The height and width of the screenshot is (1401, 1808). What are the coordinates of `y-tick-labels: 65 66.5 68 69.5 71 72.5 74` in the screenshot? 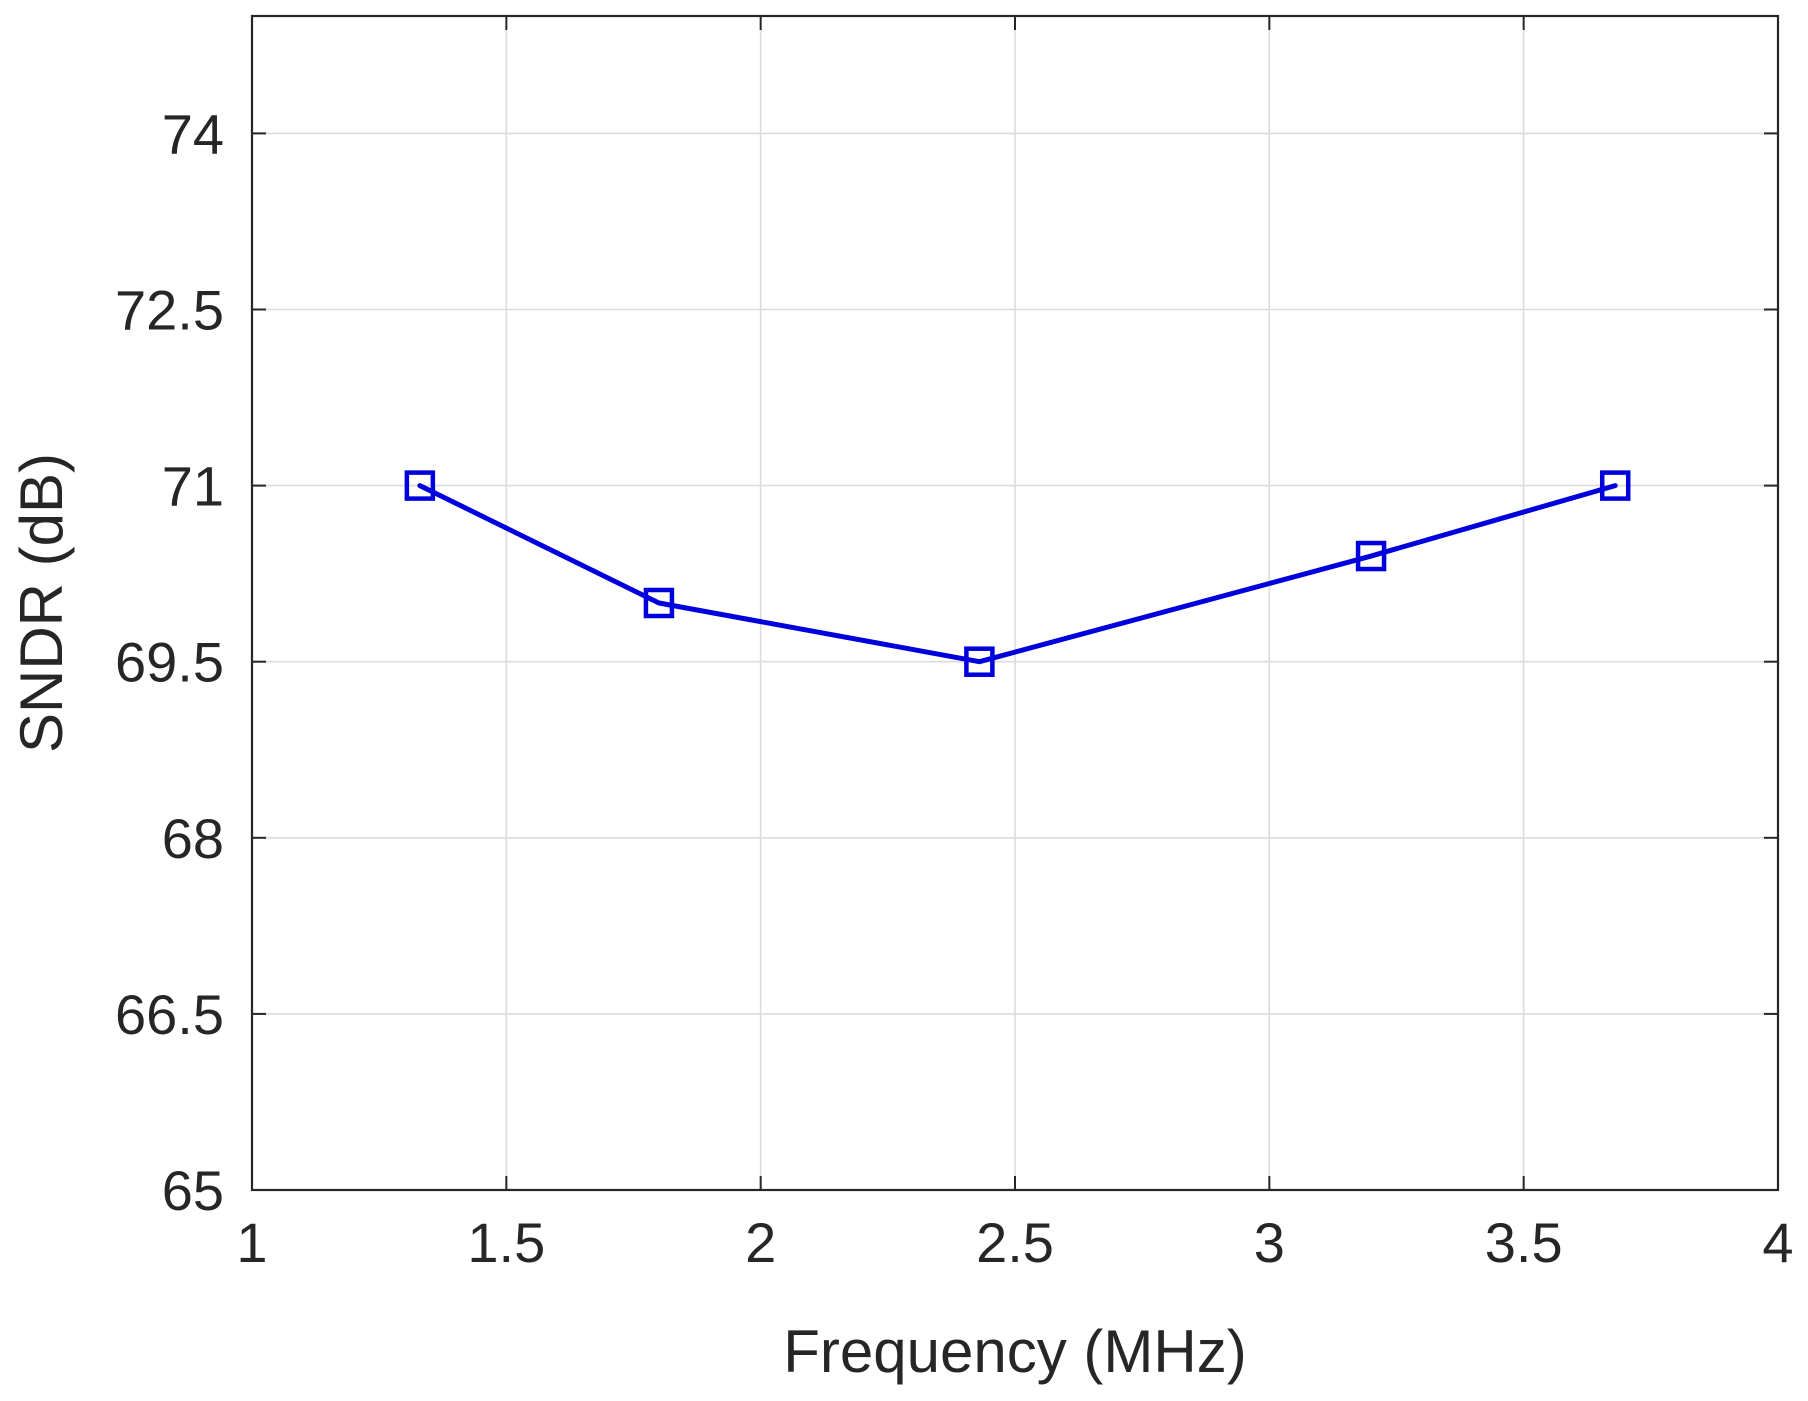 It's located at (169, 662).